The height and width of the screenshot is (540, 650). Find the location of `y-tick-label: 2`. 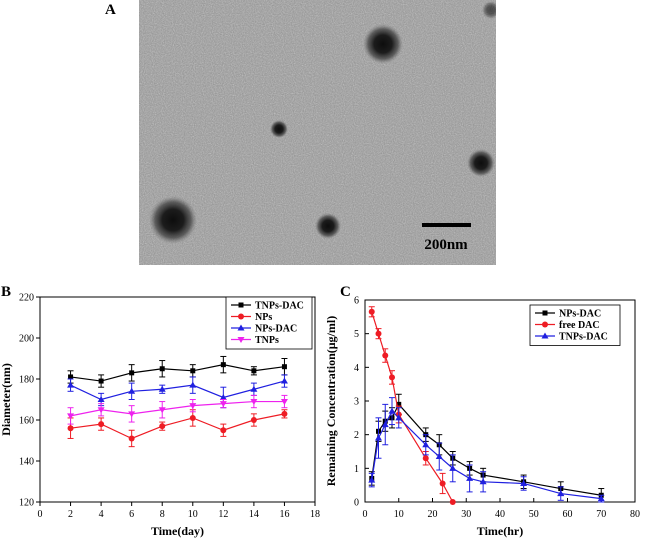

y-tick-label: 2 is located at coordinates (356, 435).